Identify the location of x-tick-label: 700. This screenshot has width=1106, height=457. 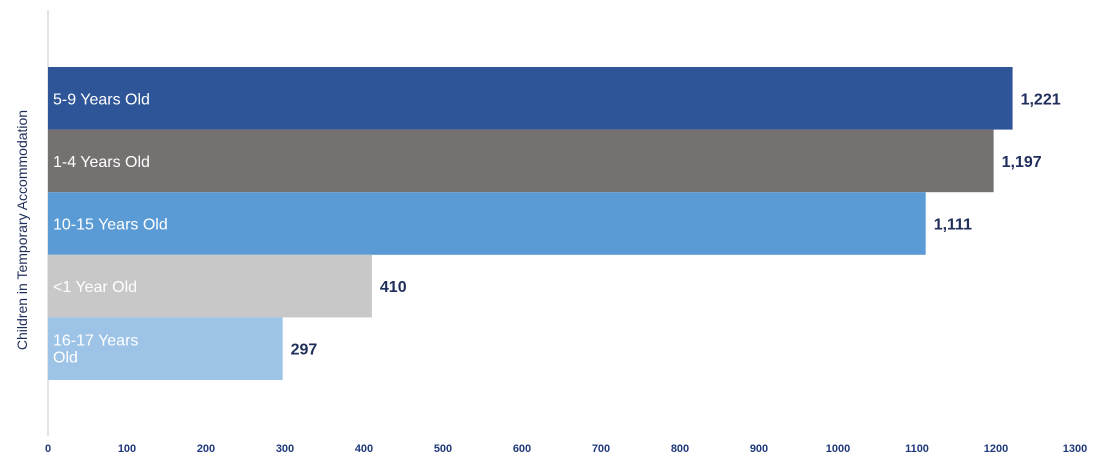
(601, 449).